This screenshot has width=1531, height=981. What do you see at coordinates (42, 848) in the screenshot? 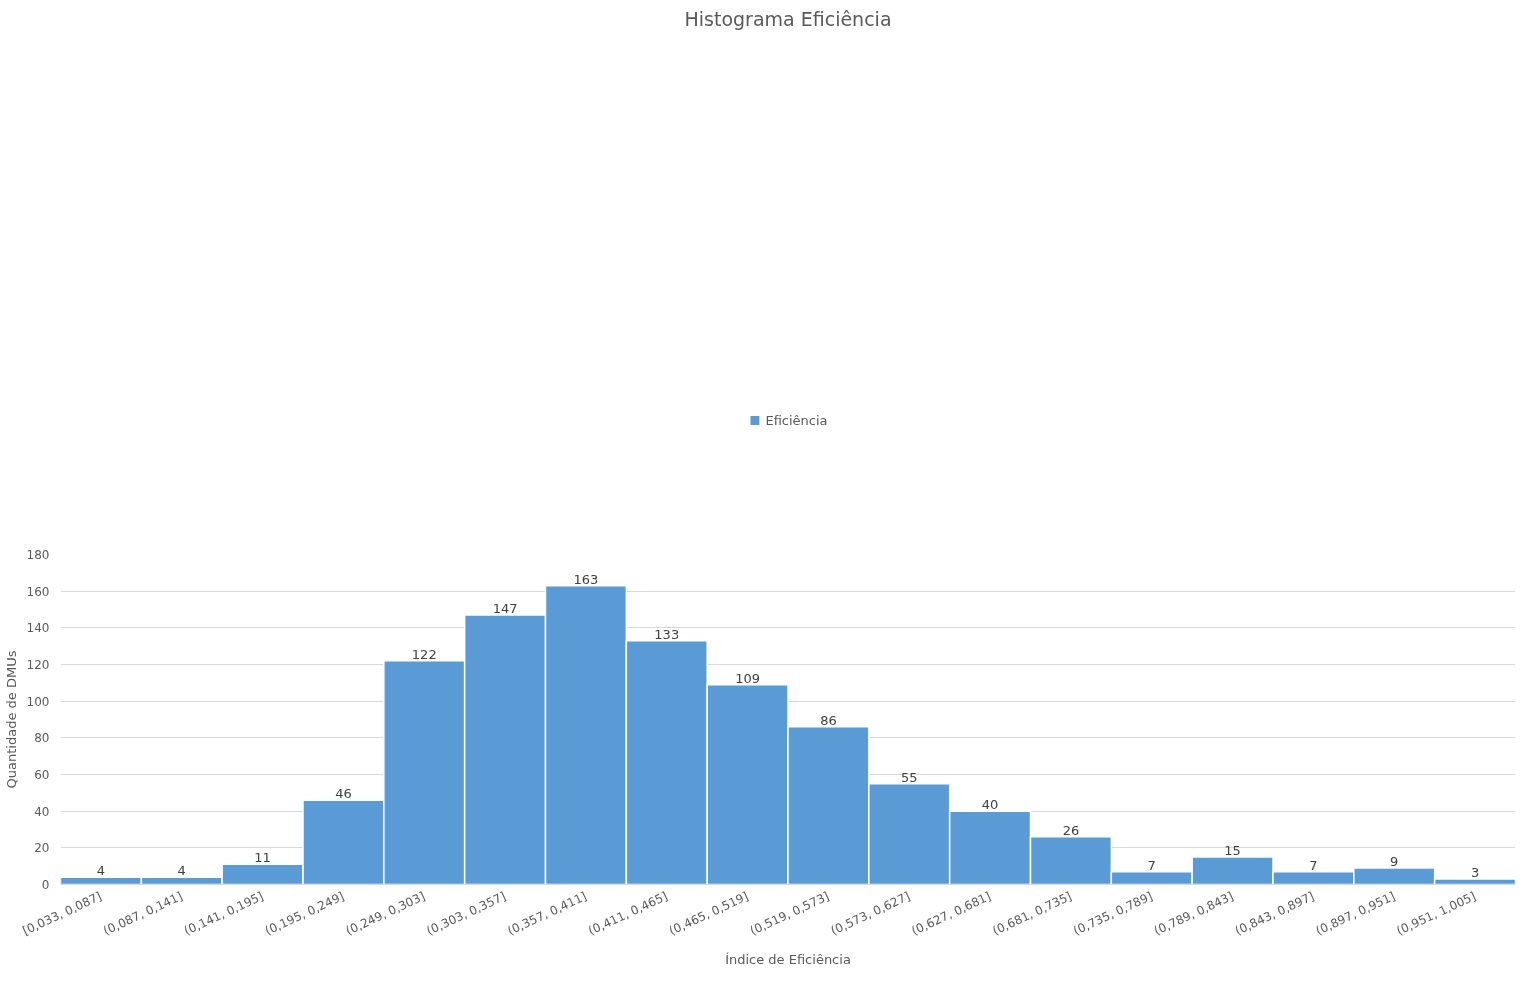
I see `y-tick-label: 20` at bounding box center [42, 848].